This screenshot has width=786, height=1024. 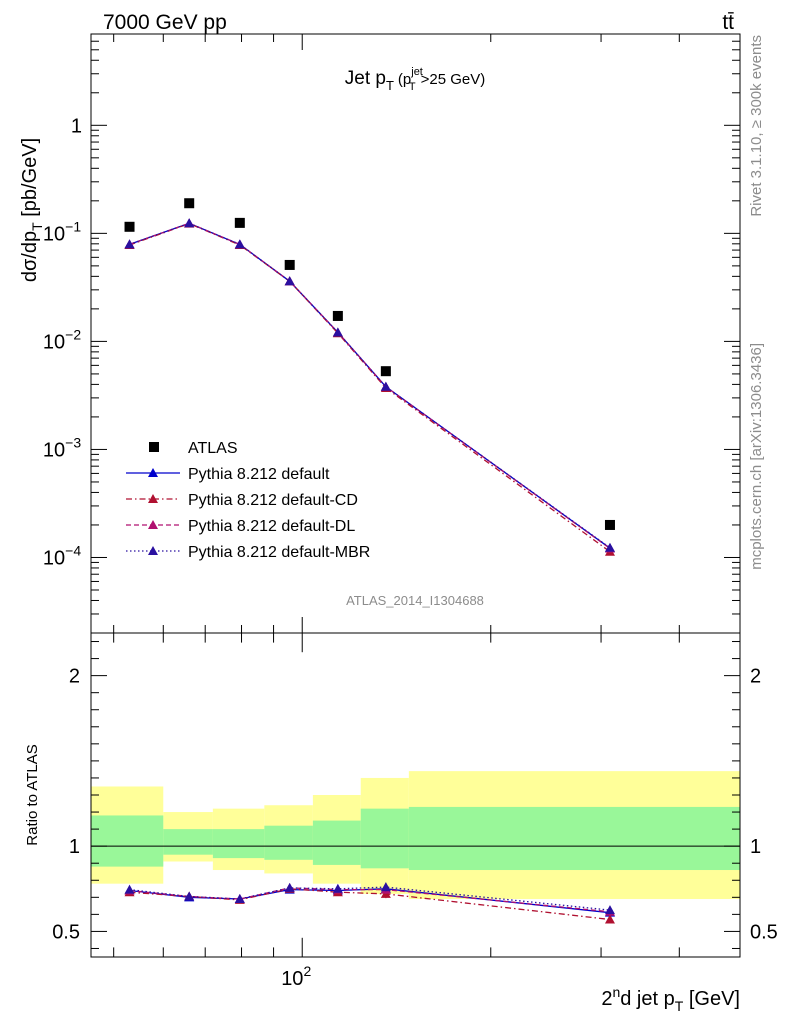 I want to click on title-cut-sup: jet, so click(x=416, y=72).